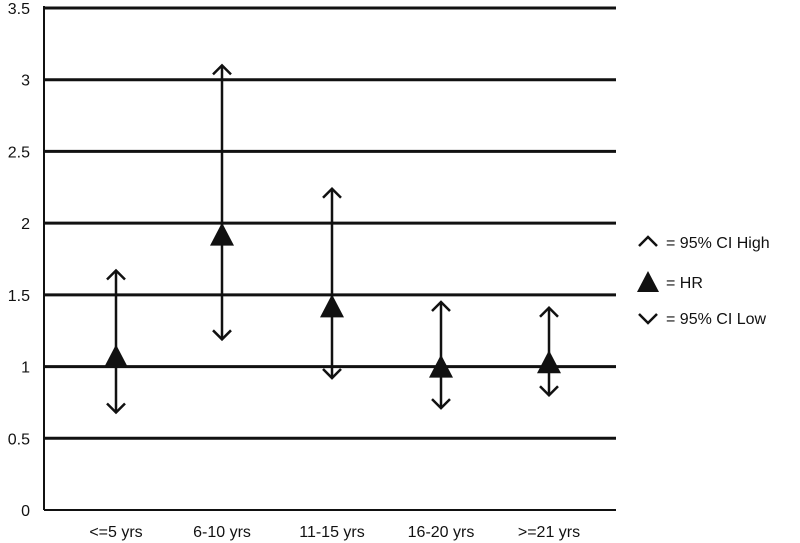  What do you see at coordinates (648, 241) in the screenshot?
I see `legend-ci-high-icon` at bounding box center [648, 241].